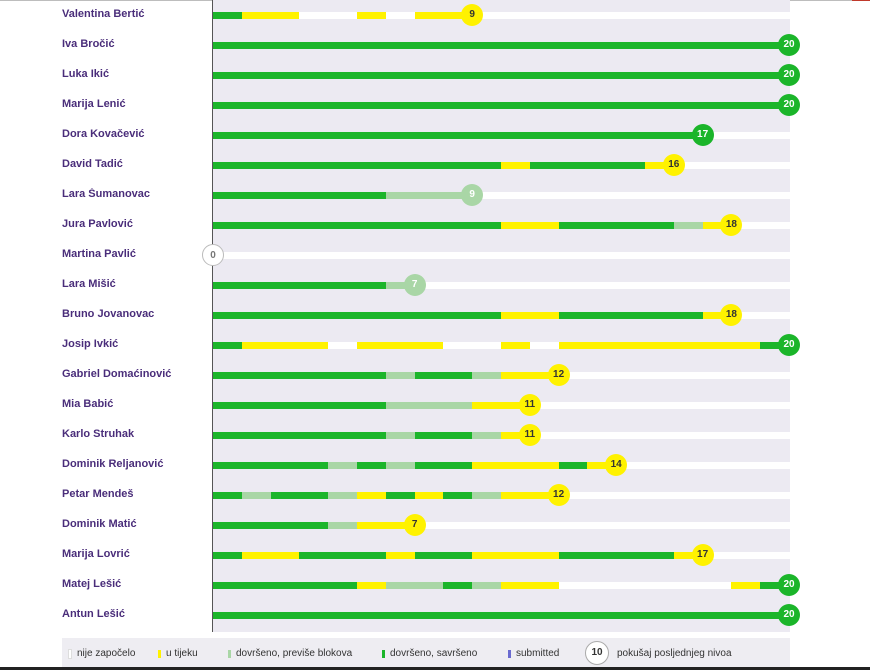 Image resolution: width=870 pixels, height=670 pixels. Describe the element at coordinates (426, 465) in the screenshot. I see `student-row: Dominik Reljanović 14` at that location.